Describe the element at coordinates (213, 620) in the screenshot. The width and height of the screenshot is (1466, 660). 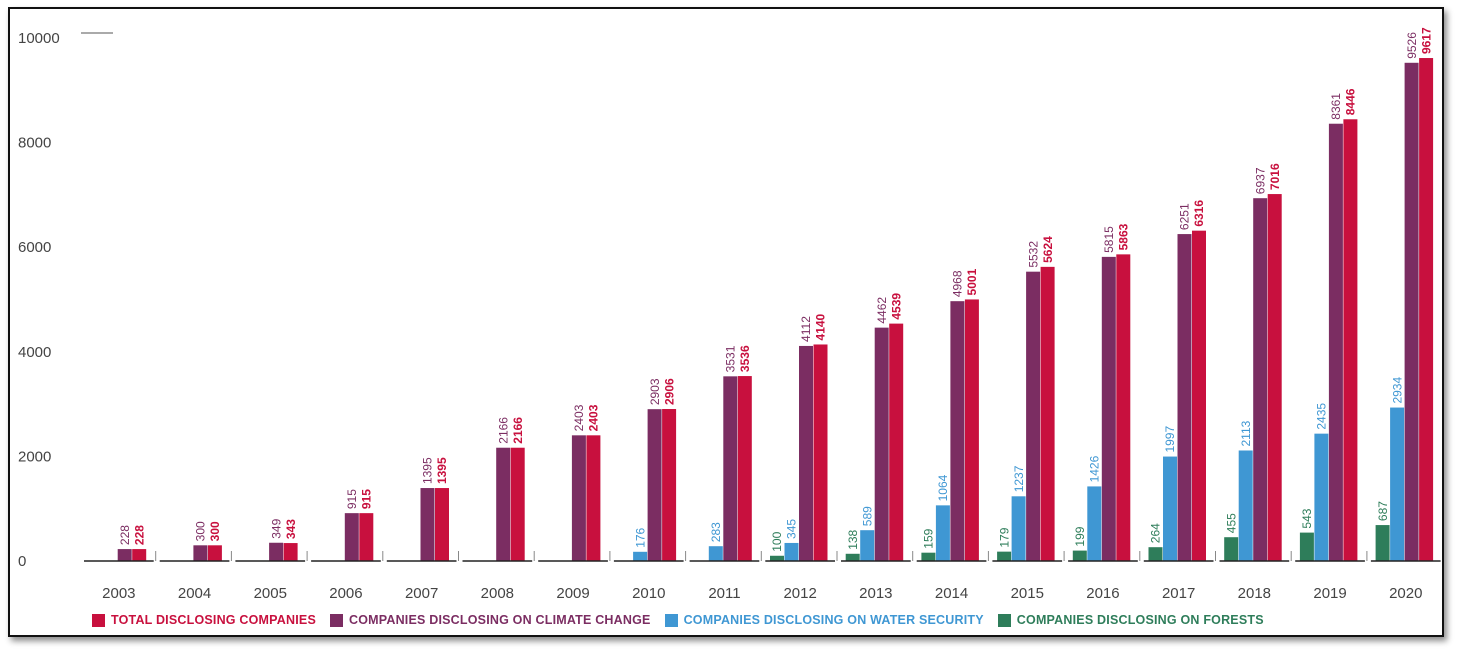
I see `legend-label: TOTAL DISCLOSING COMPANIES` at that location.